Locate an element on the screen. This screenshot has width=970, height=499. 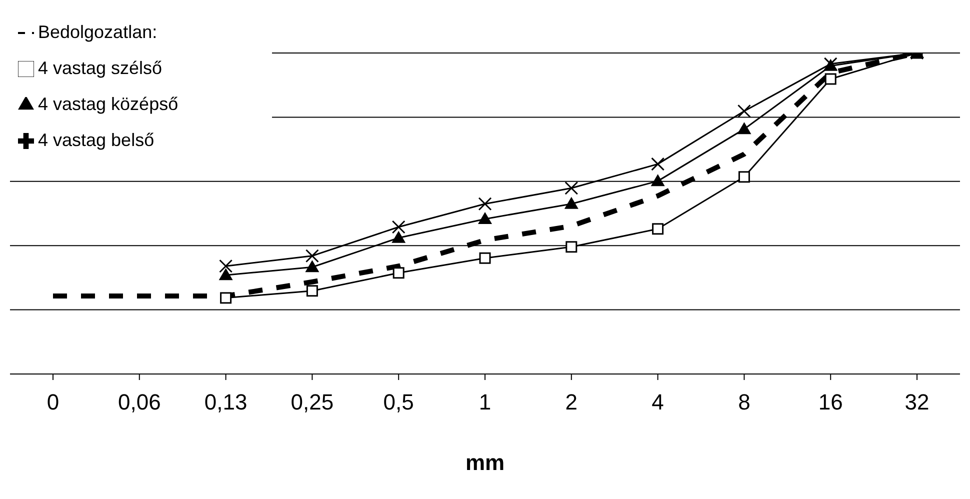
x-tick-label: 2 is located at coordinates (571, 402).